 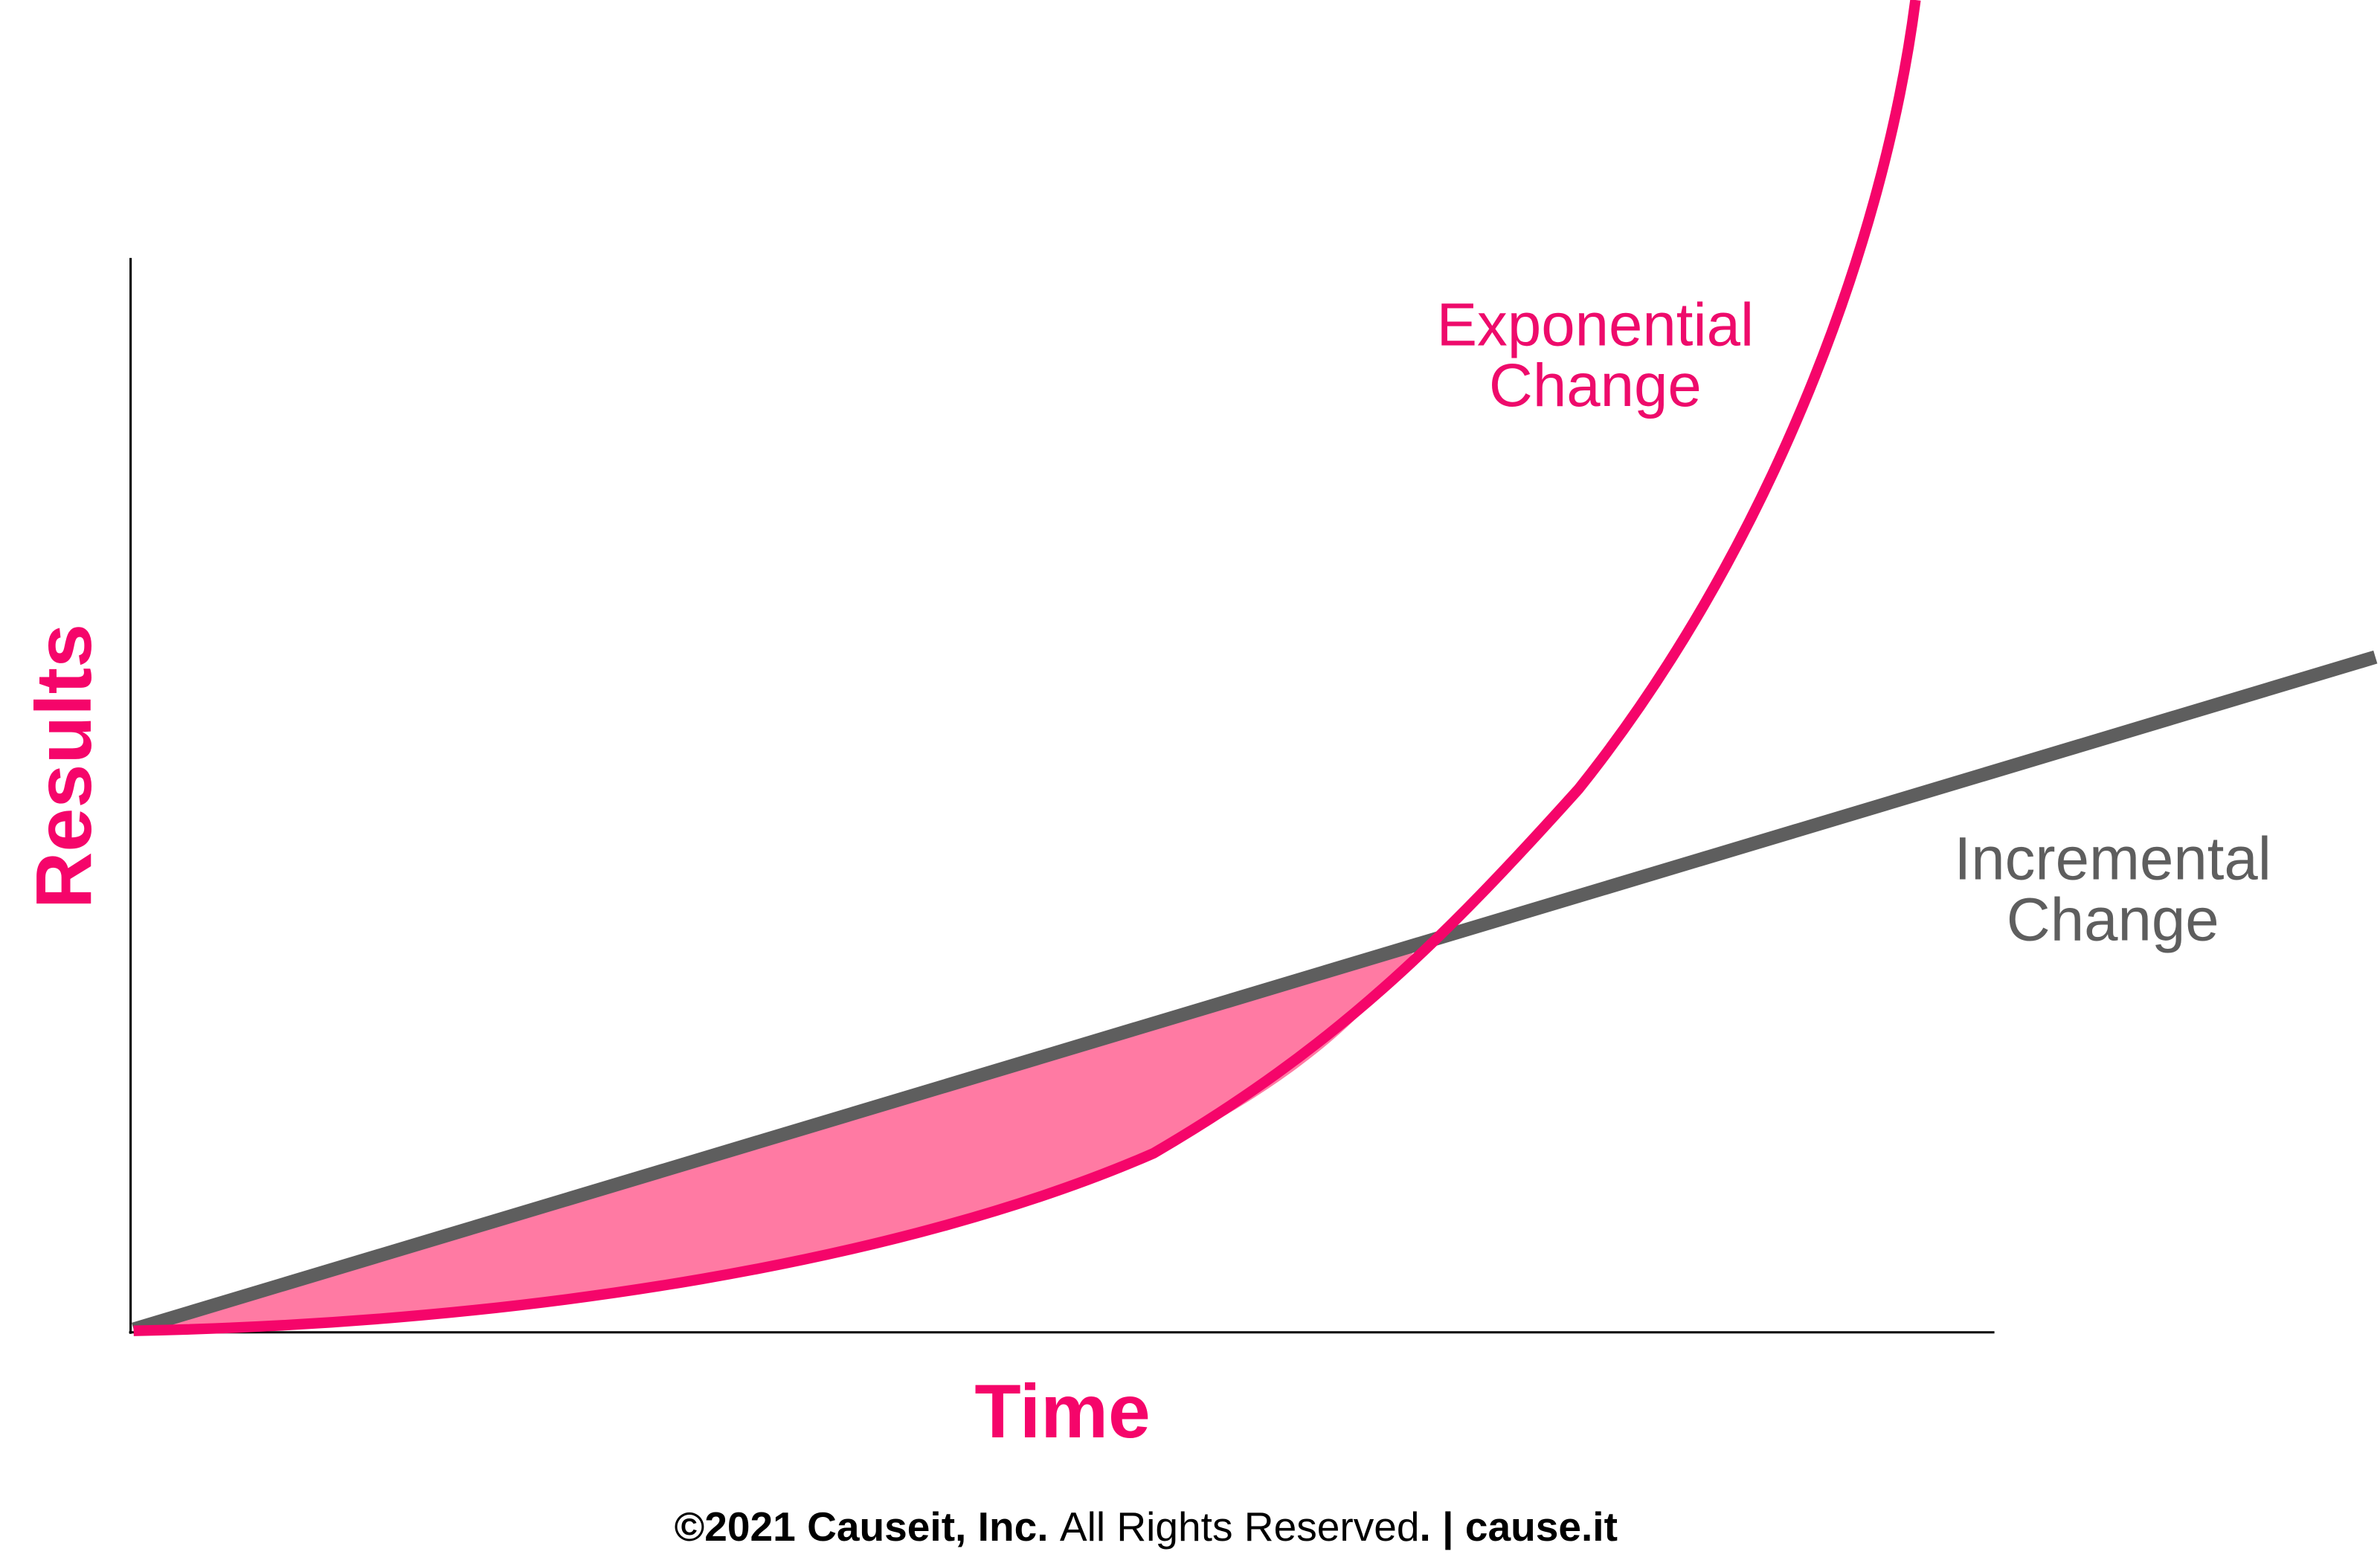 I want to click on incremental-label: Change, so click(x=2113, y=919).